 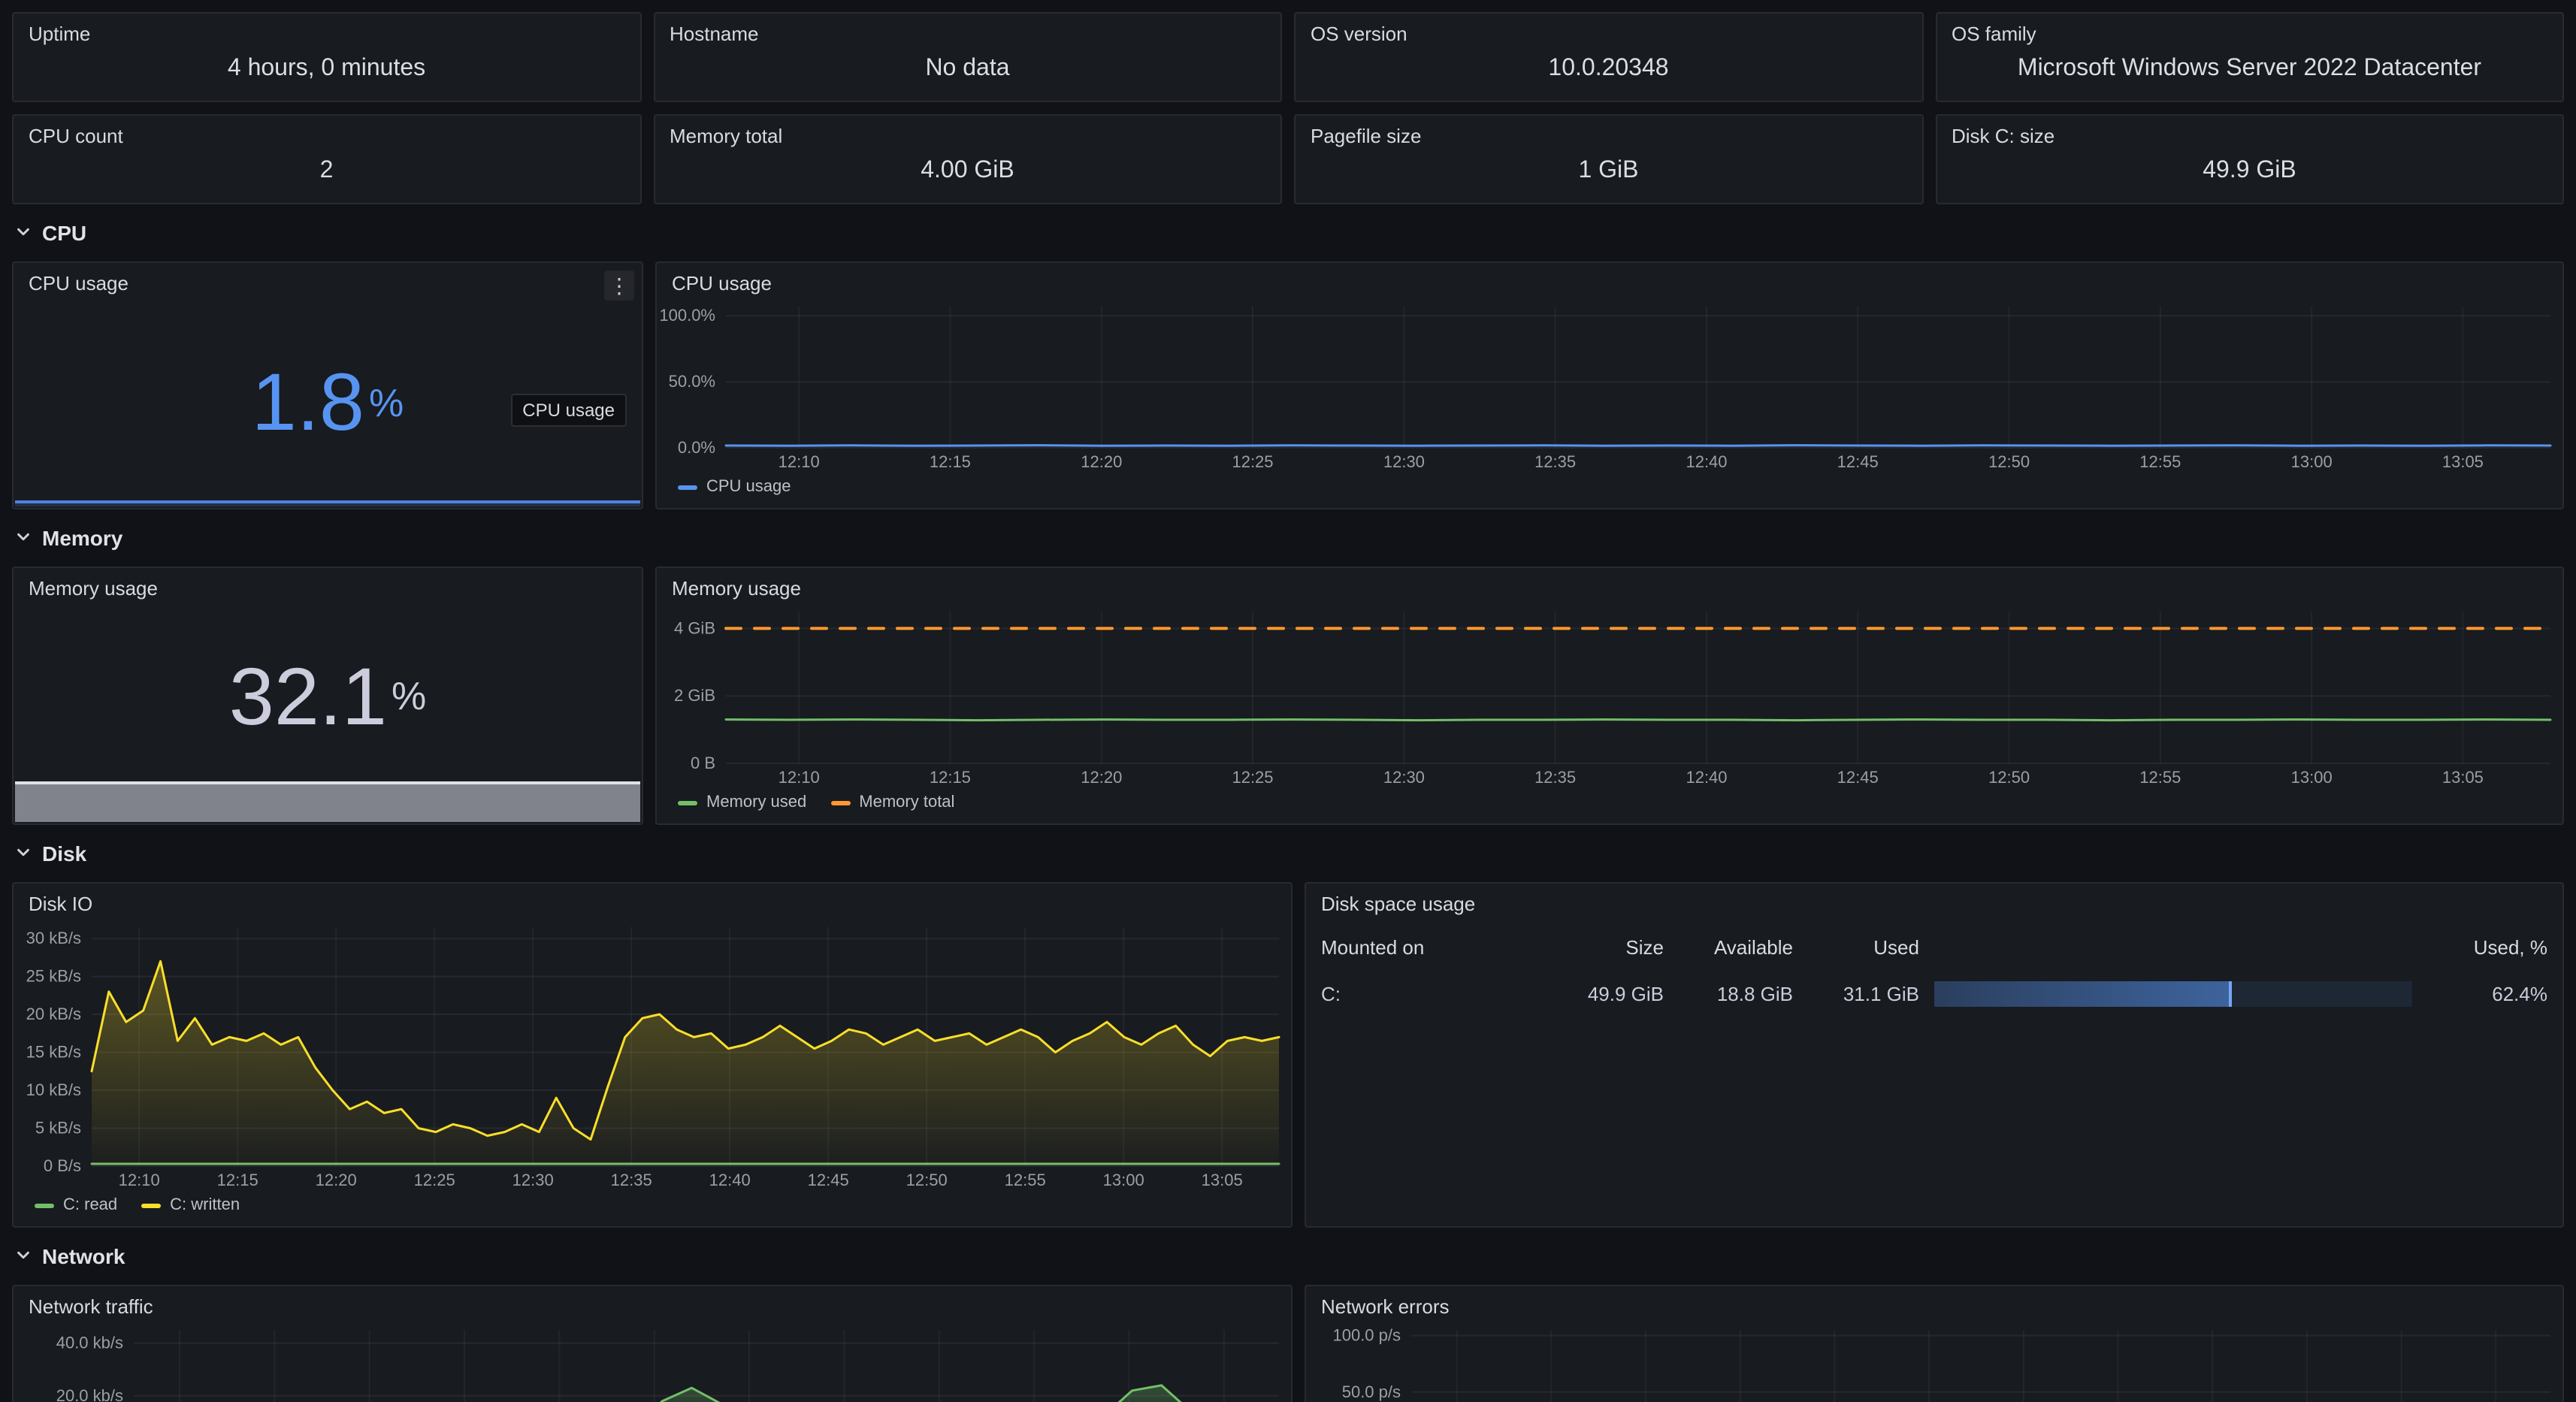 What do you see at coordinates (1896, 946) in the screenshot?
I see `column-header-used: Used` at bounding box center [1896, 946].